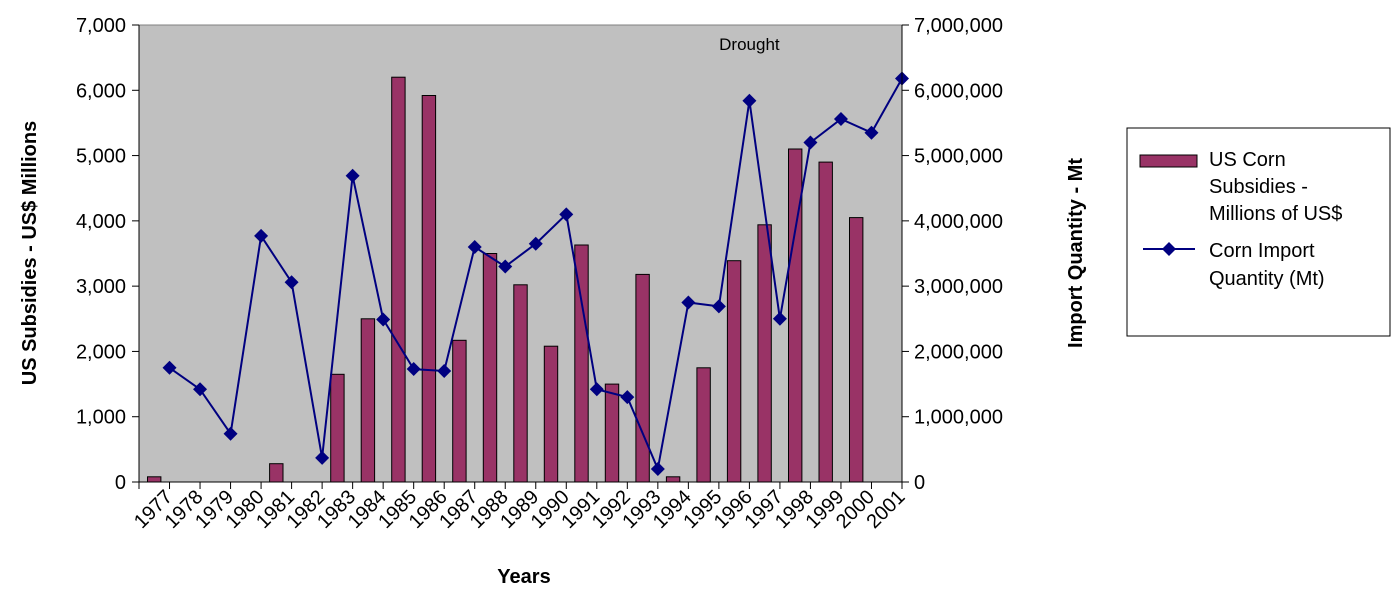 The width and height of the screenshot is (1392, 606). Describe the element at coordinates (1262, 251) in the screenshot. I see `legend-label-imports: Corn Import` at that location.